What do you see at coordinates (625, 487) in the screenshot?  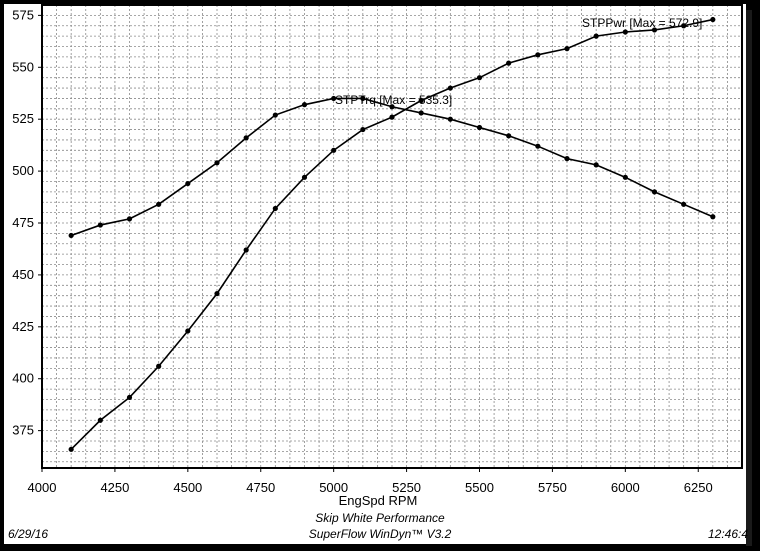 I see `x-tick-label: 6000` at bounding box center [625, 487].